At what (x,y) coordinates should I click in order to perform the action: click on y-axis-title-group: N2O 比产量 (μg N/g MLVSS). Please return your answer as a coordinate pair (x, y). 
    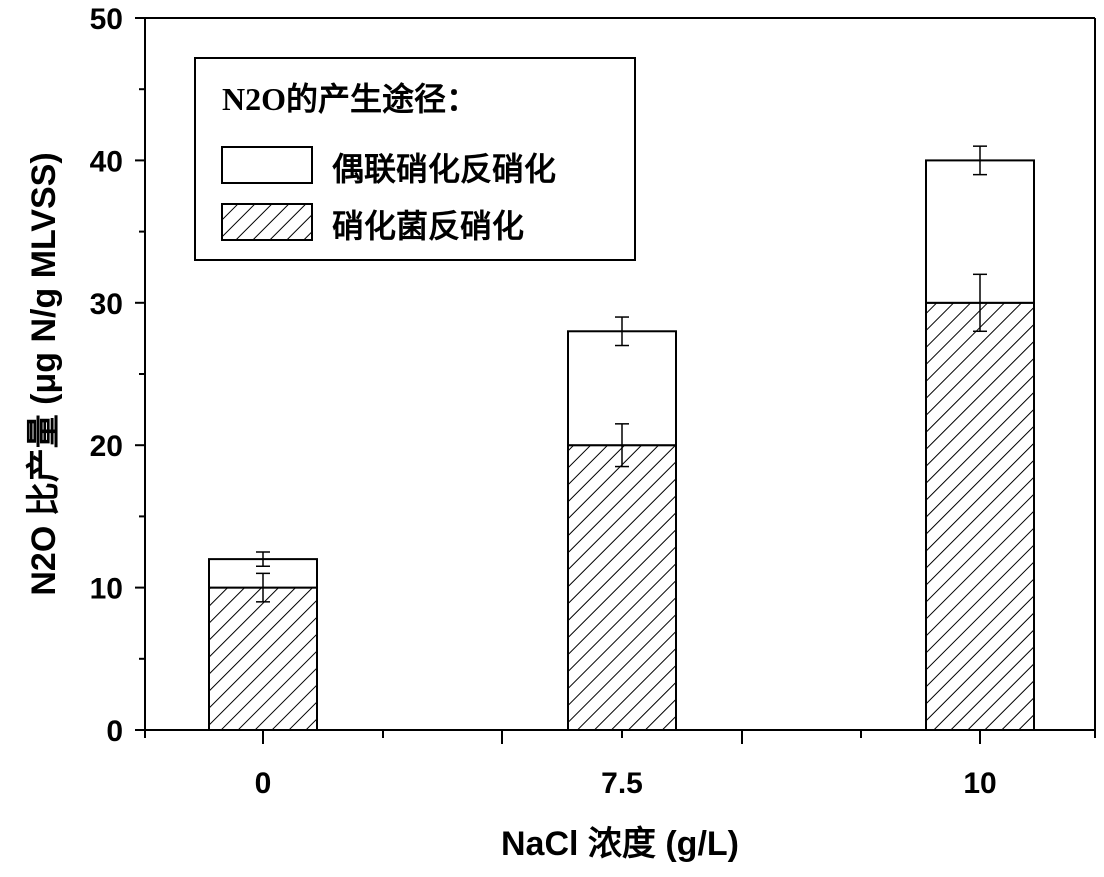
    Looking at the image, I should click on (44, 373).